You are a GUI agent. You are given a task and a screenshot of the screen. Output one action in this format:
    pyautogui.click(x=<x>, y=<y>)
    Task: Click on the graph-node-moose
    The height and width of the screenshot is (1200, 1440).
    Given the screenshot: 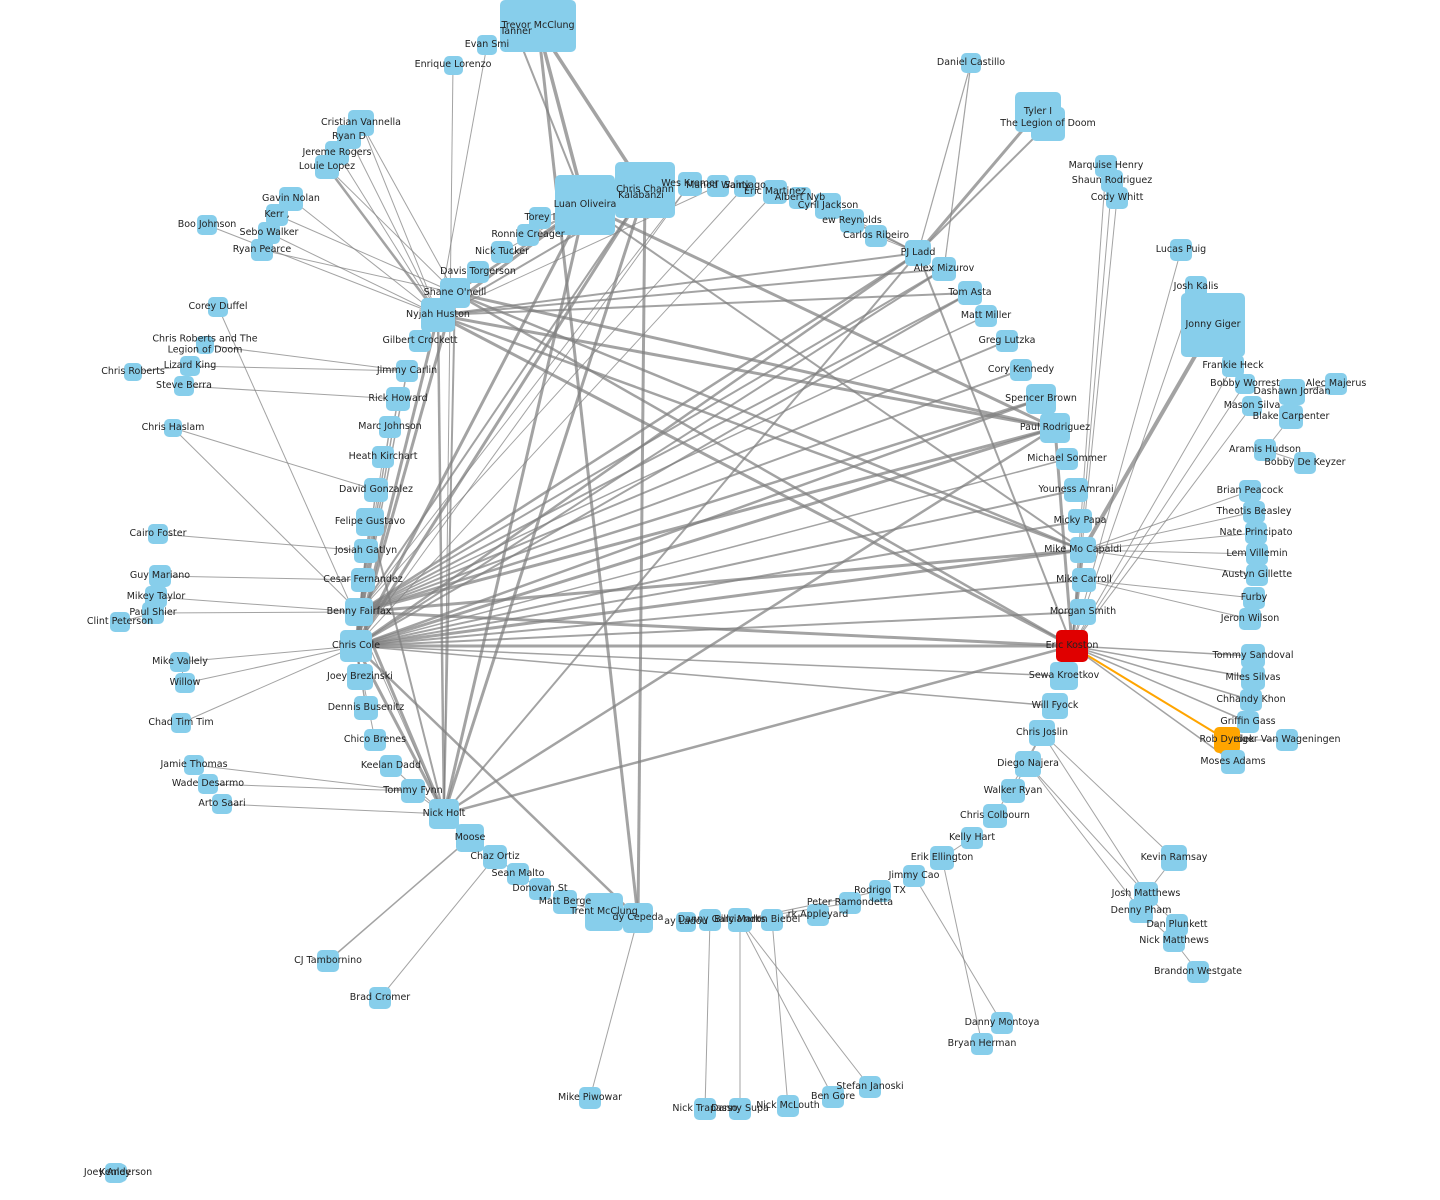 What is the action you would take?
    pyautogui.click(x=470, y=838)
    